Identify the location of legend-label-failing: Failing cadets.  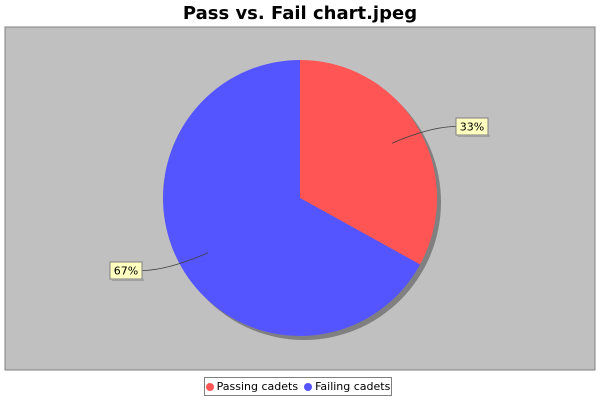
(353, 386).